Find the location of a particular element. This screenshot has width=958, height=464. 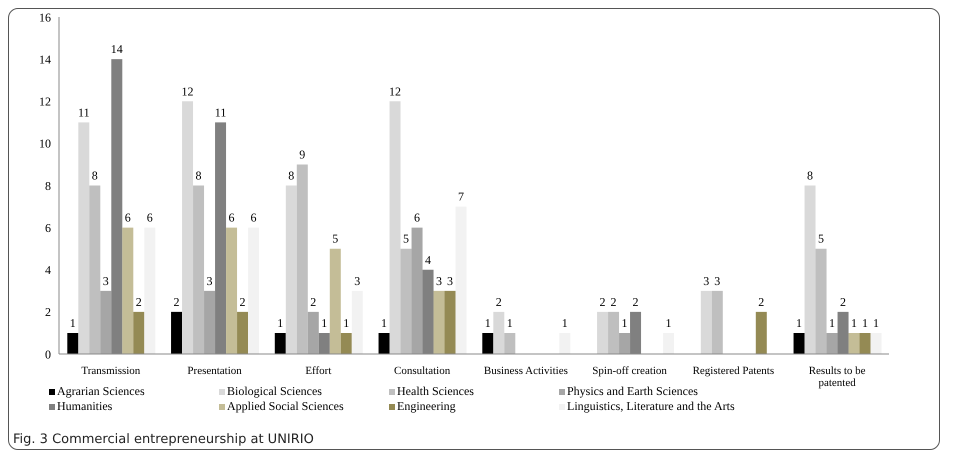

legend-label: Biological Sciences is located at coordinates (274, 391).